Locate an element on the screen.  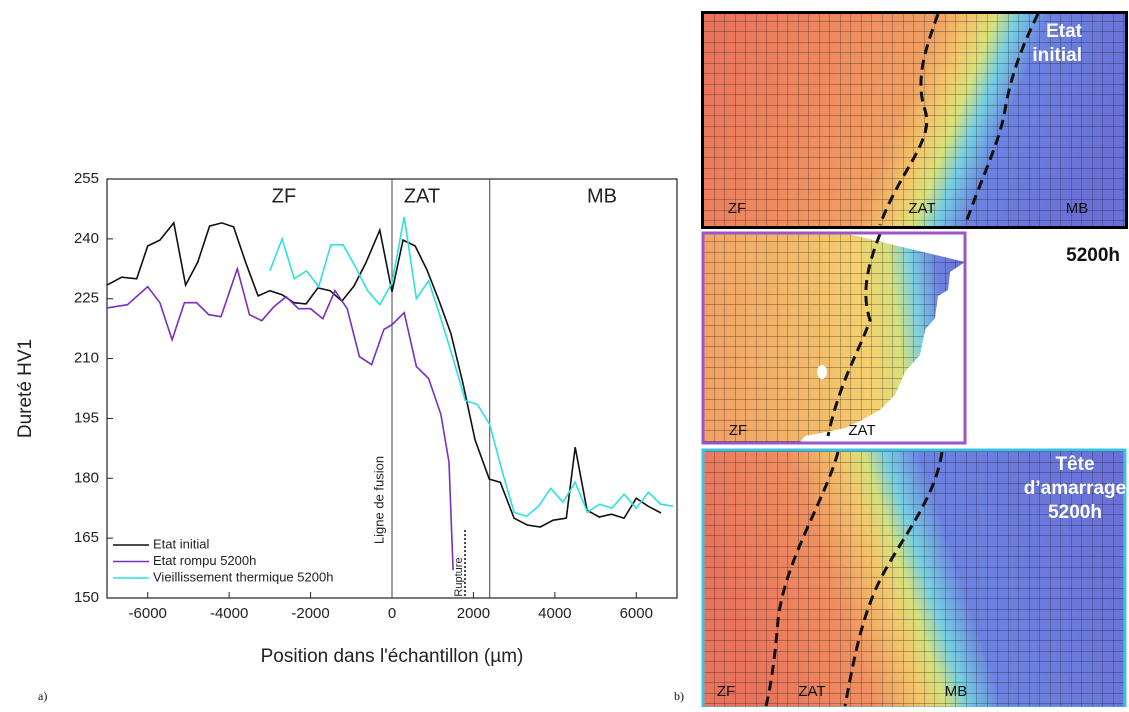
panel-title: Etat is located at coordinates (1064, 31).